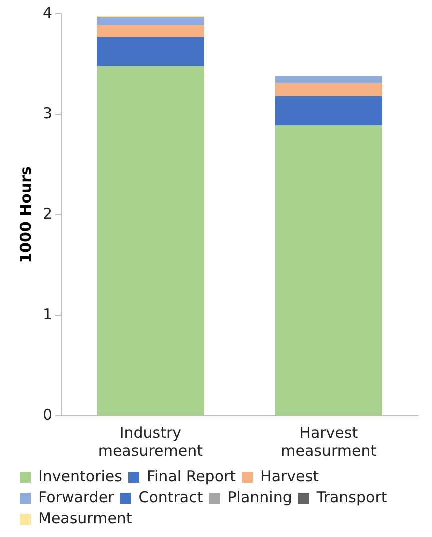 This screenshot has height=537, width=432. I want to click on y-axis-title: 1000 Hours, so click(25, 215).